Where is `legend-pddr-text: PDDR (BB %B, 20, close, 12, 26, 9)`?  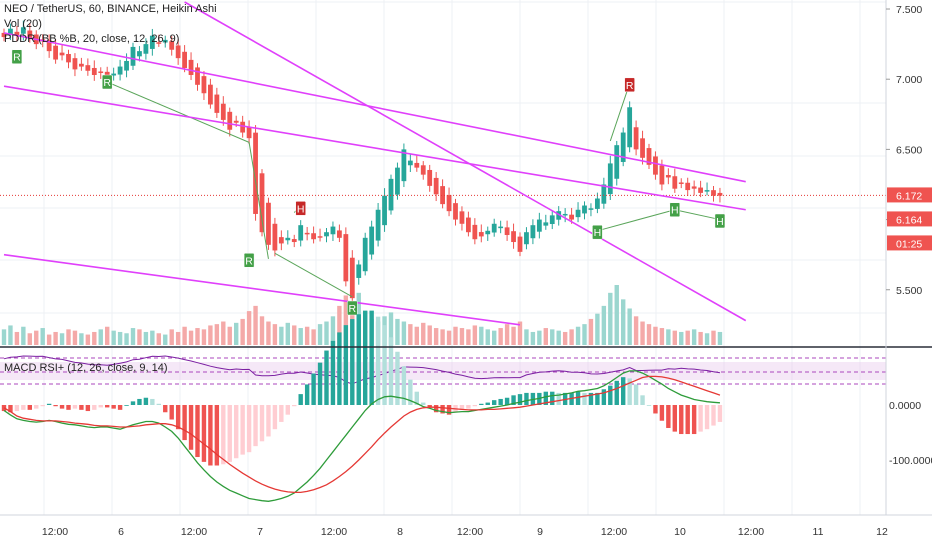
legend-pddr-text: PDDR (BB %B, 20, close, 12, 26, 9) is located at coordinates (92, 39).